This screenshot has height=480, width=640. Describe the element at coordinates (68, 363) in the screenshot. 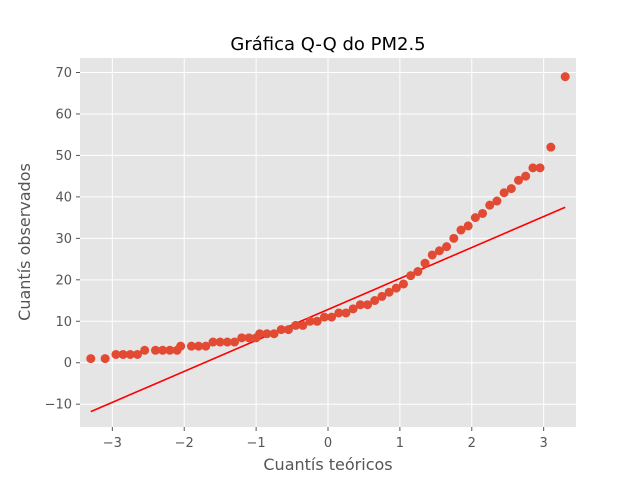

I see `y-tick-label-1: 0` at that location.